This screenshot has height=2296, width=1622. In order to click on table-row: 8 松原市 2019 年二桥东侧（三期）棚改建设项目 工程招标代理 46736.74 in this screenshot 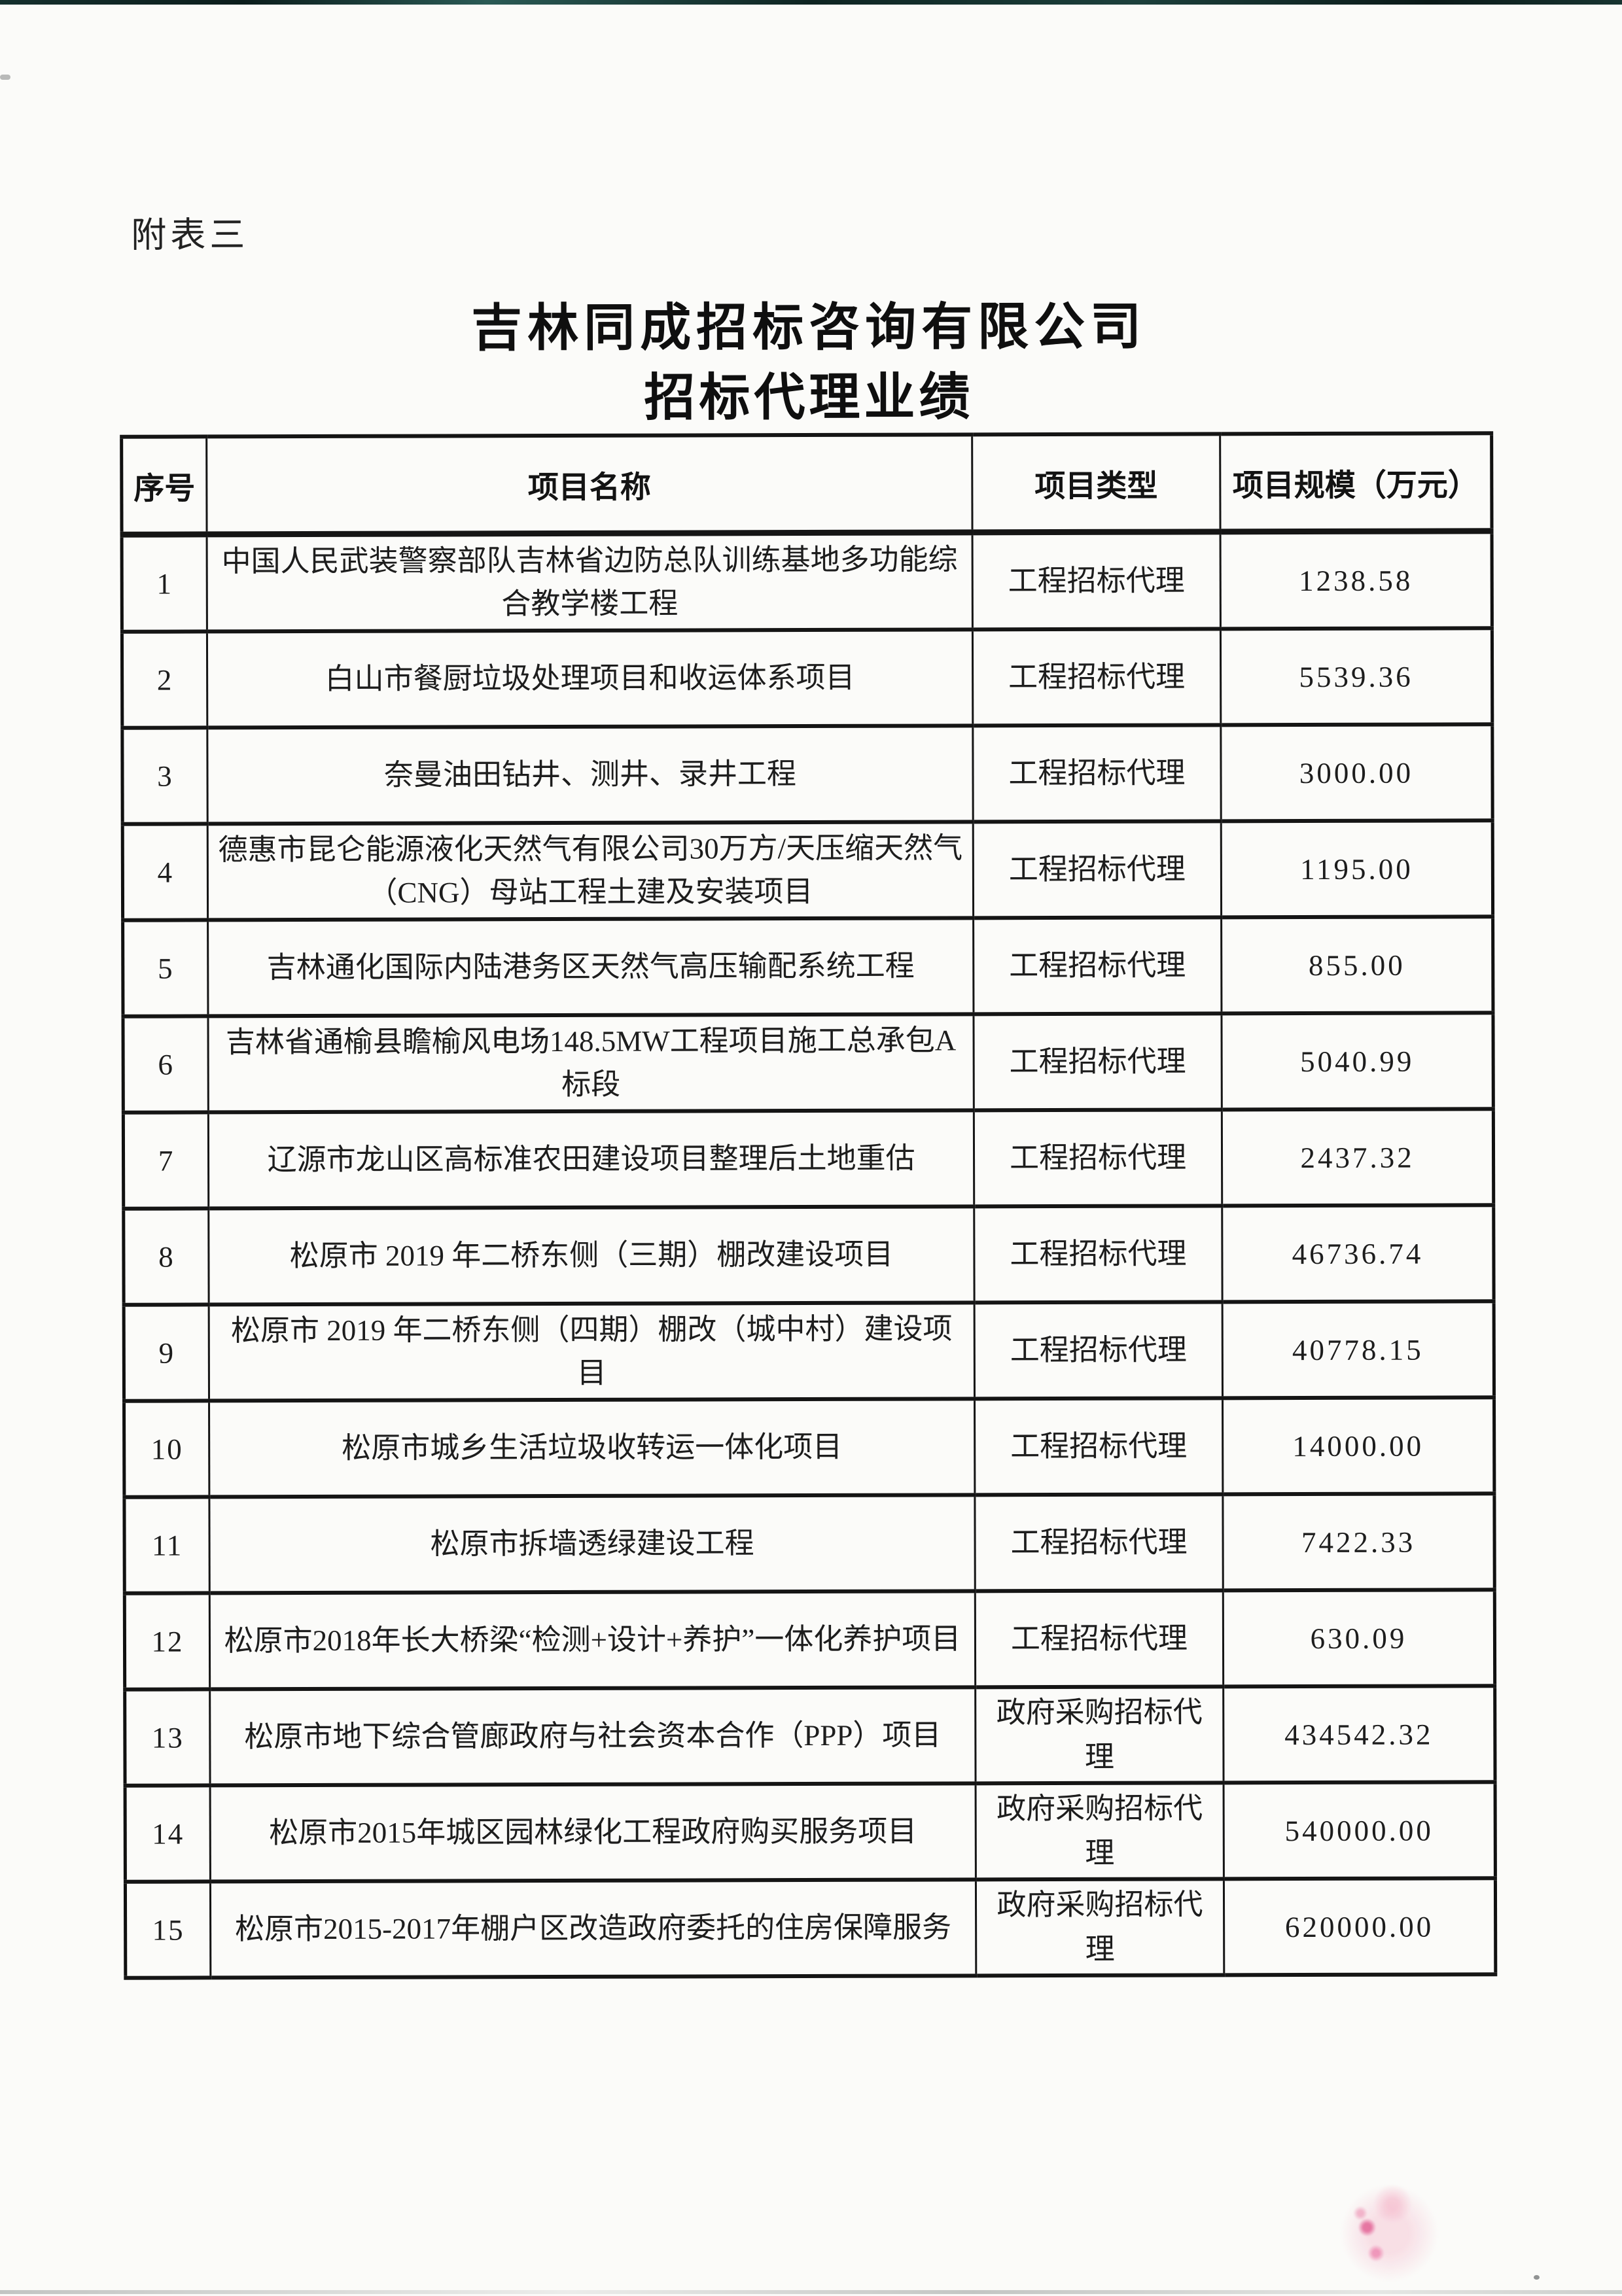, I will do `click(808, 1255)`.